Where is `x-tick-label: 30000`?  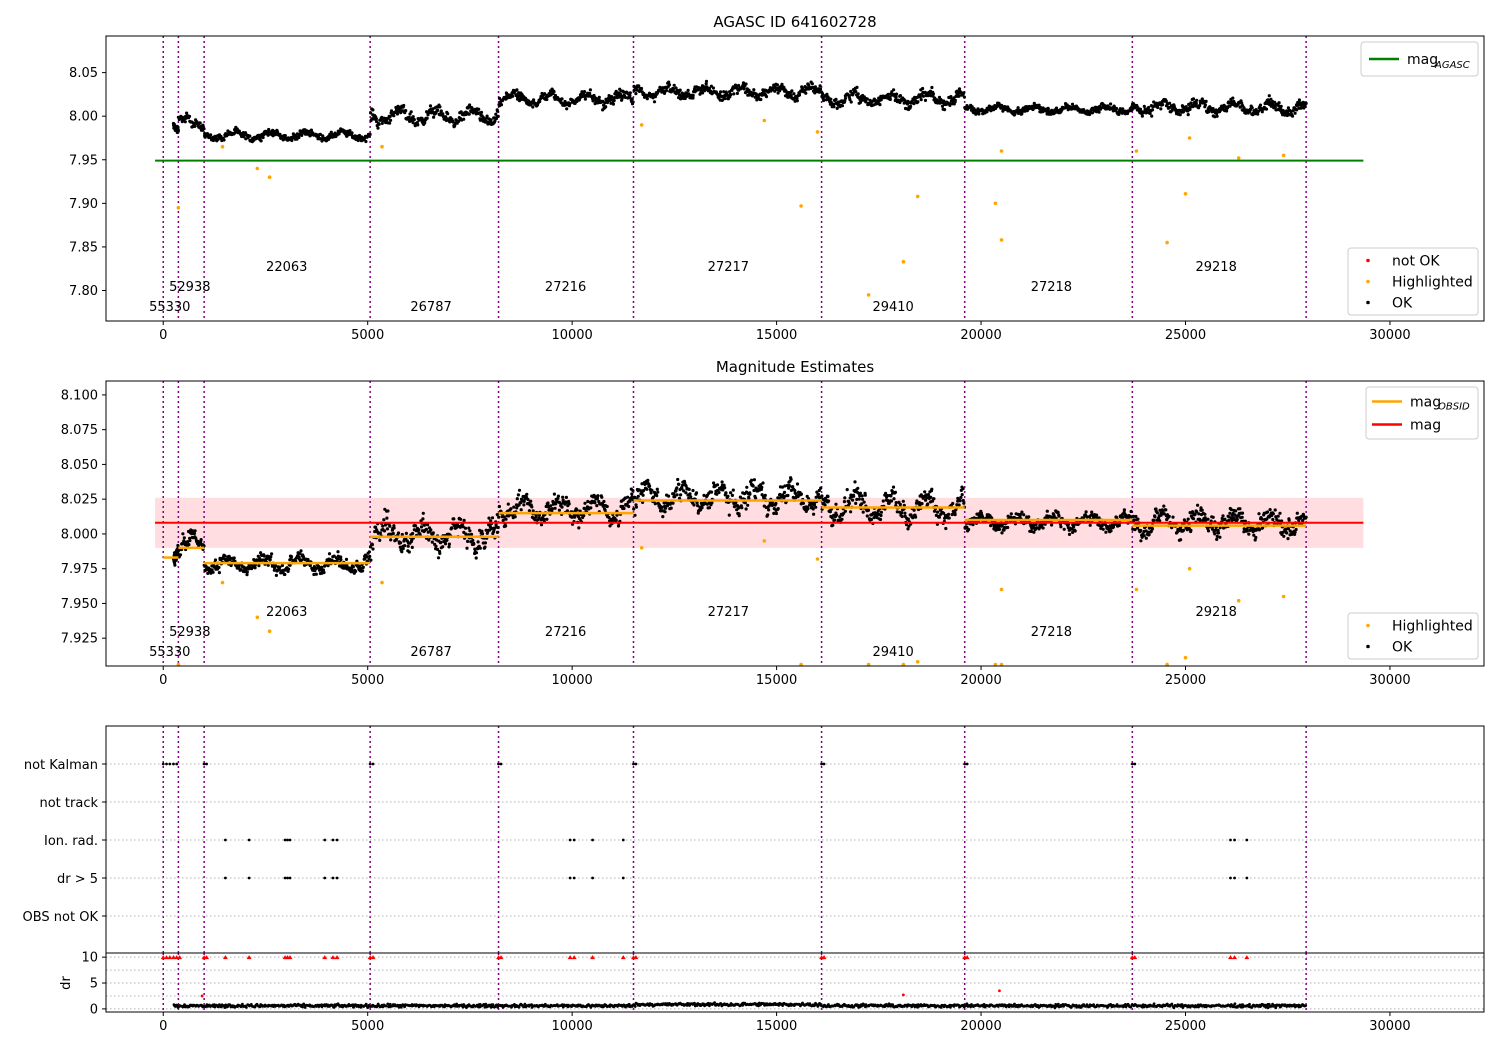 x-tick-label: 30000 is located at coordinates (1389, 335).